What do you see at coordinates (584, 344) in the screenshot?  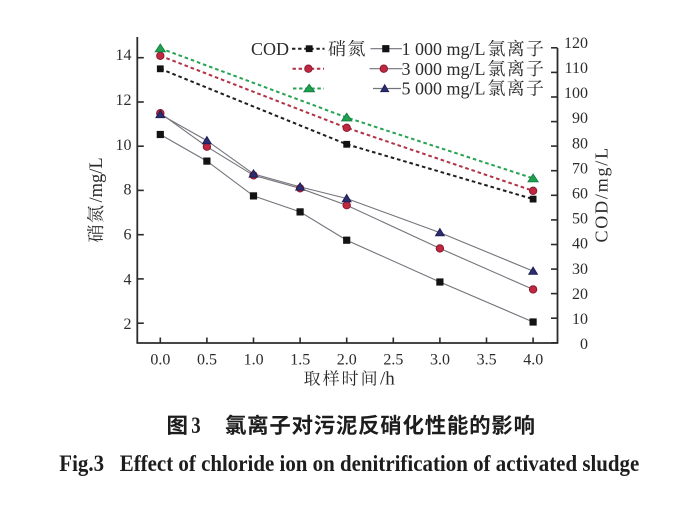 I see `svg-text: 0` at bounding box center [584, 344].